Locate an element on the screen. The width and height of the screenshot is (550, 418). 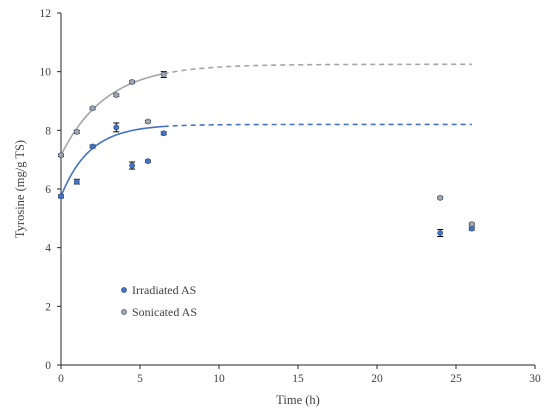
x-tick-label: 25 is located at coordinates (456, 379).